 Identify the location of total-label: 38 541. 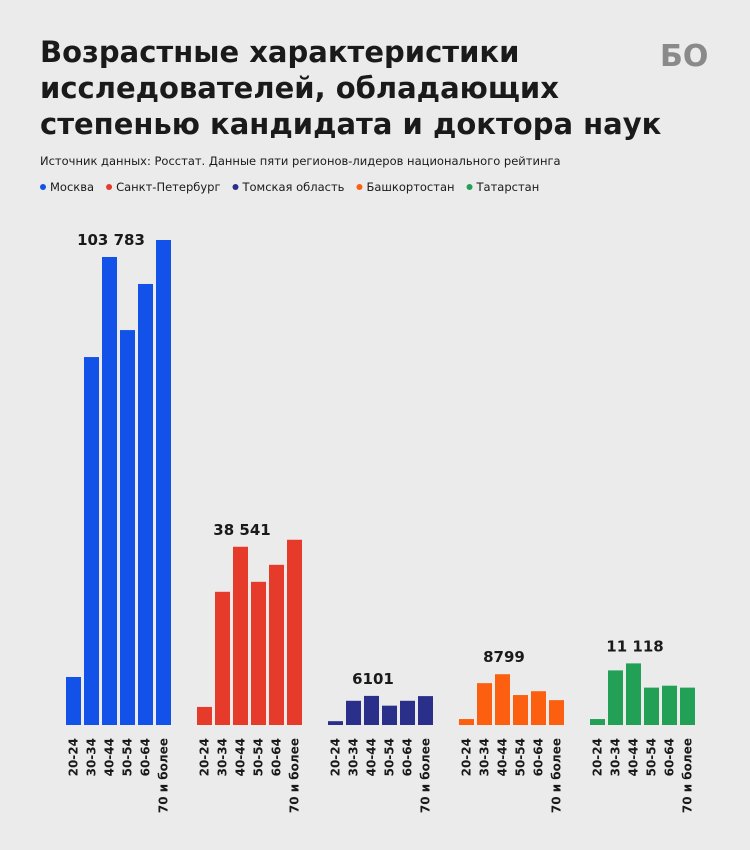
(241, 530).